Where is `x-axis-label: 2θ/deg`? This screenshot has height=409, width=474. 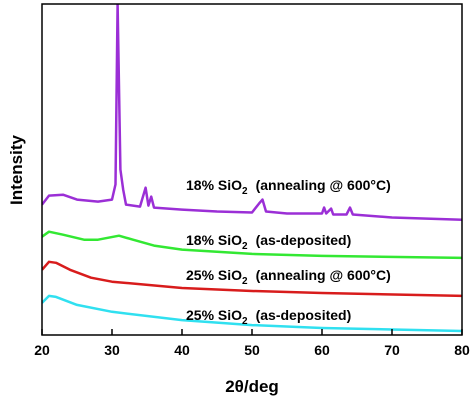
x-axis-label: 2θ/deg is located at coordinates (252, 386).